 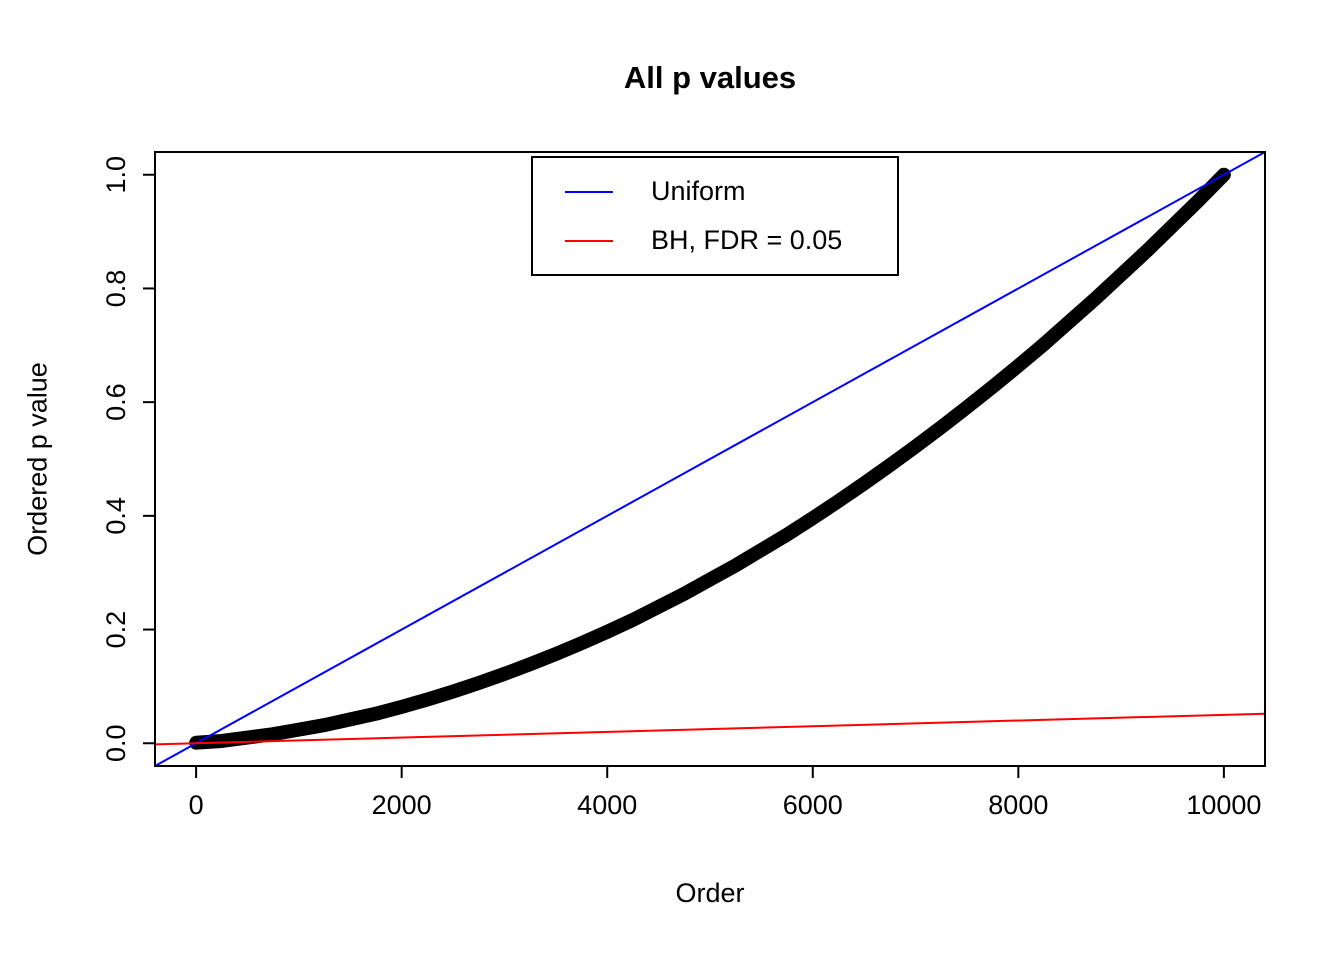 What do you see at coordinates (116, 402) in the screenshot?
I see `y-tick-label: 0.6` at bounding box center [116, 402].